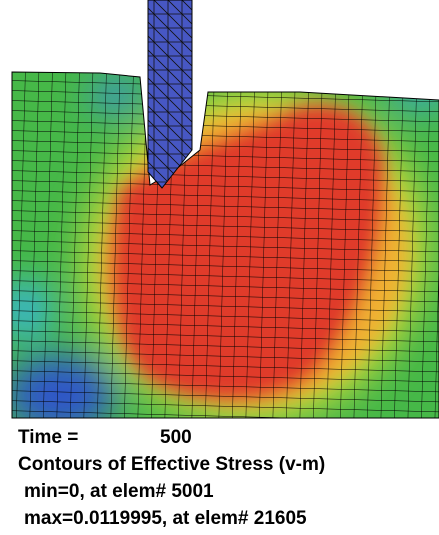 The height and width of the screenshot is (535, 439). What do you see at coordinates (171, 464) in the screenshot?
I see `contour-title: Contours of Effective Stress (v-m)` at bounding box center [171, 464].